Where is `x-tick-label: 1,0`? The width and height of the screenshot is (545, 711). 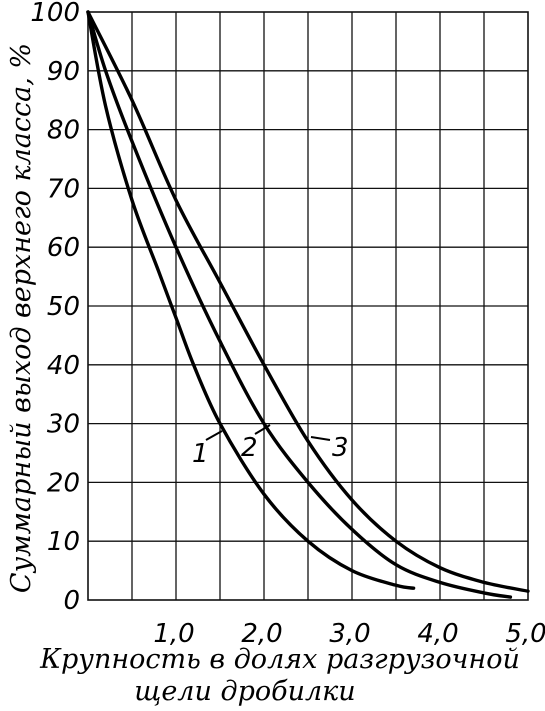 x-tick-label: 1,0 is located at coordinates (173, 634).